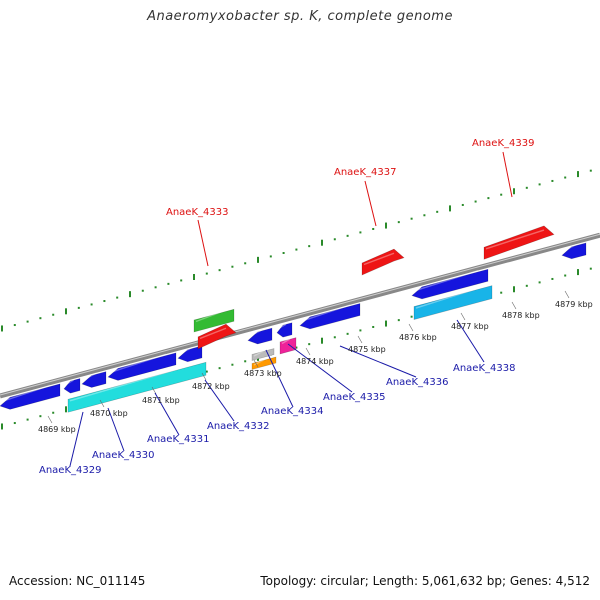 The image size is (600, 600). What do you see at coordinates (77, 581) in the screenshot?
I see `accession-text: Accession: NC_011145` at bounding box center [77, 581].